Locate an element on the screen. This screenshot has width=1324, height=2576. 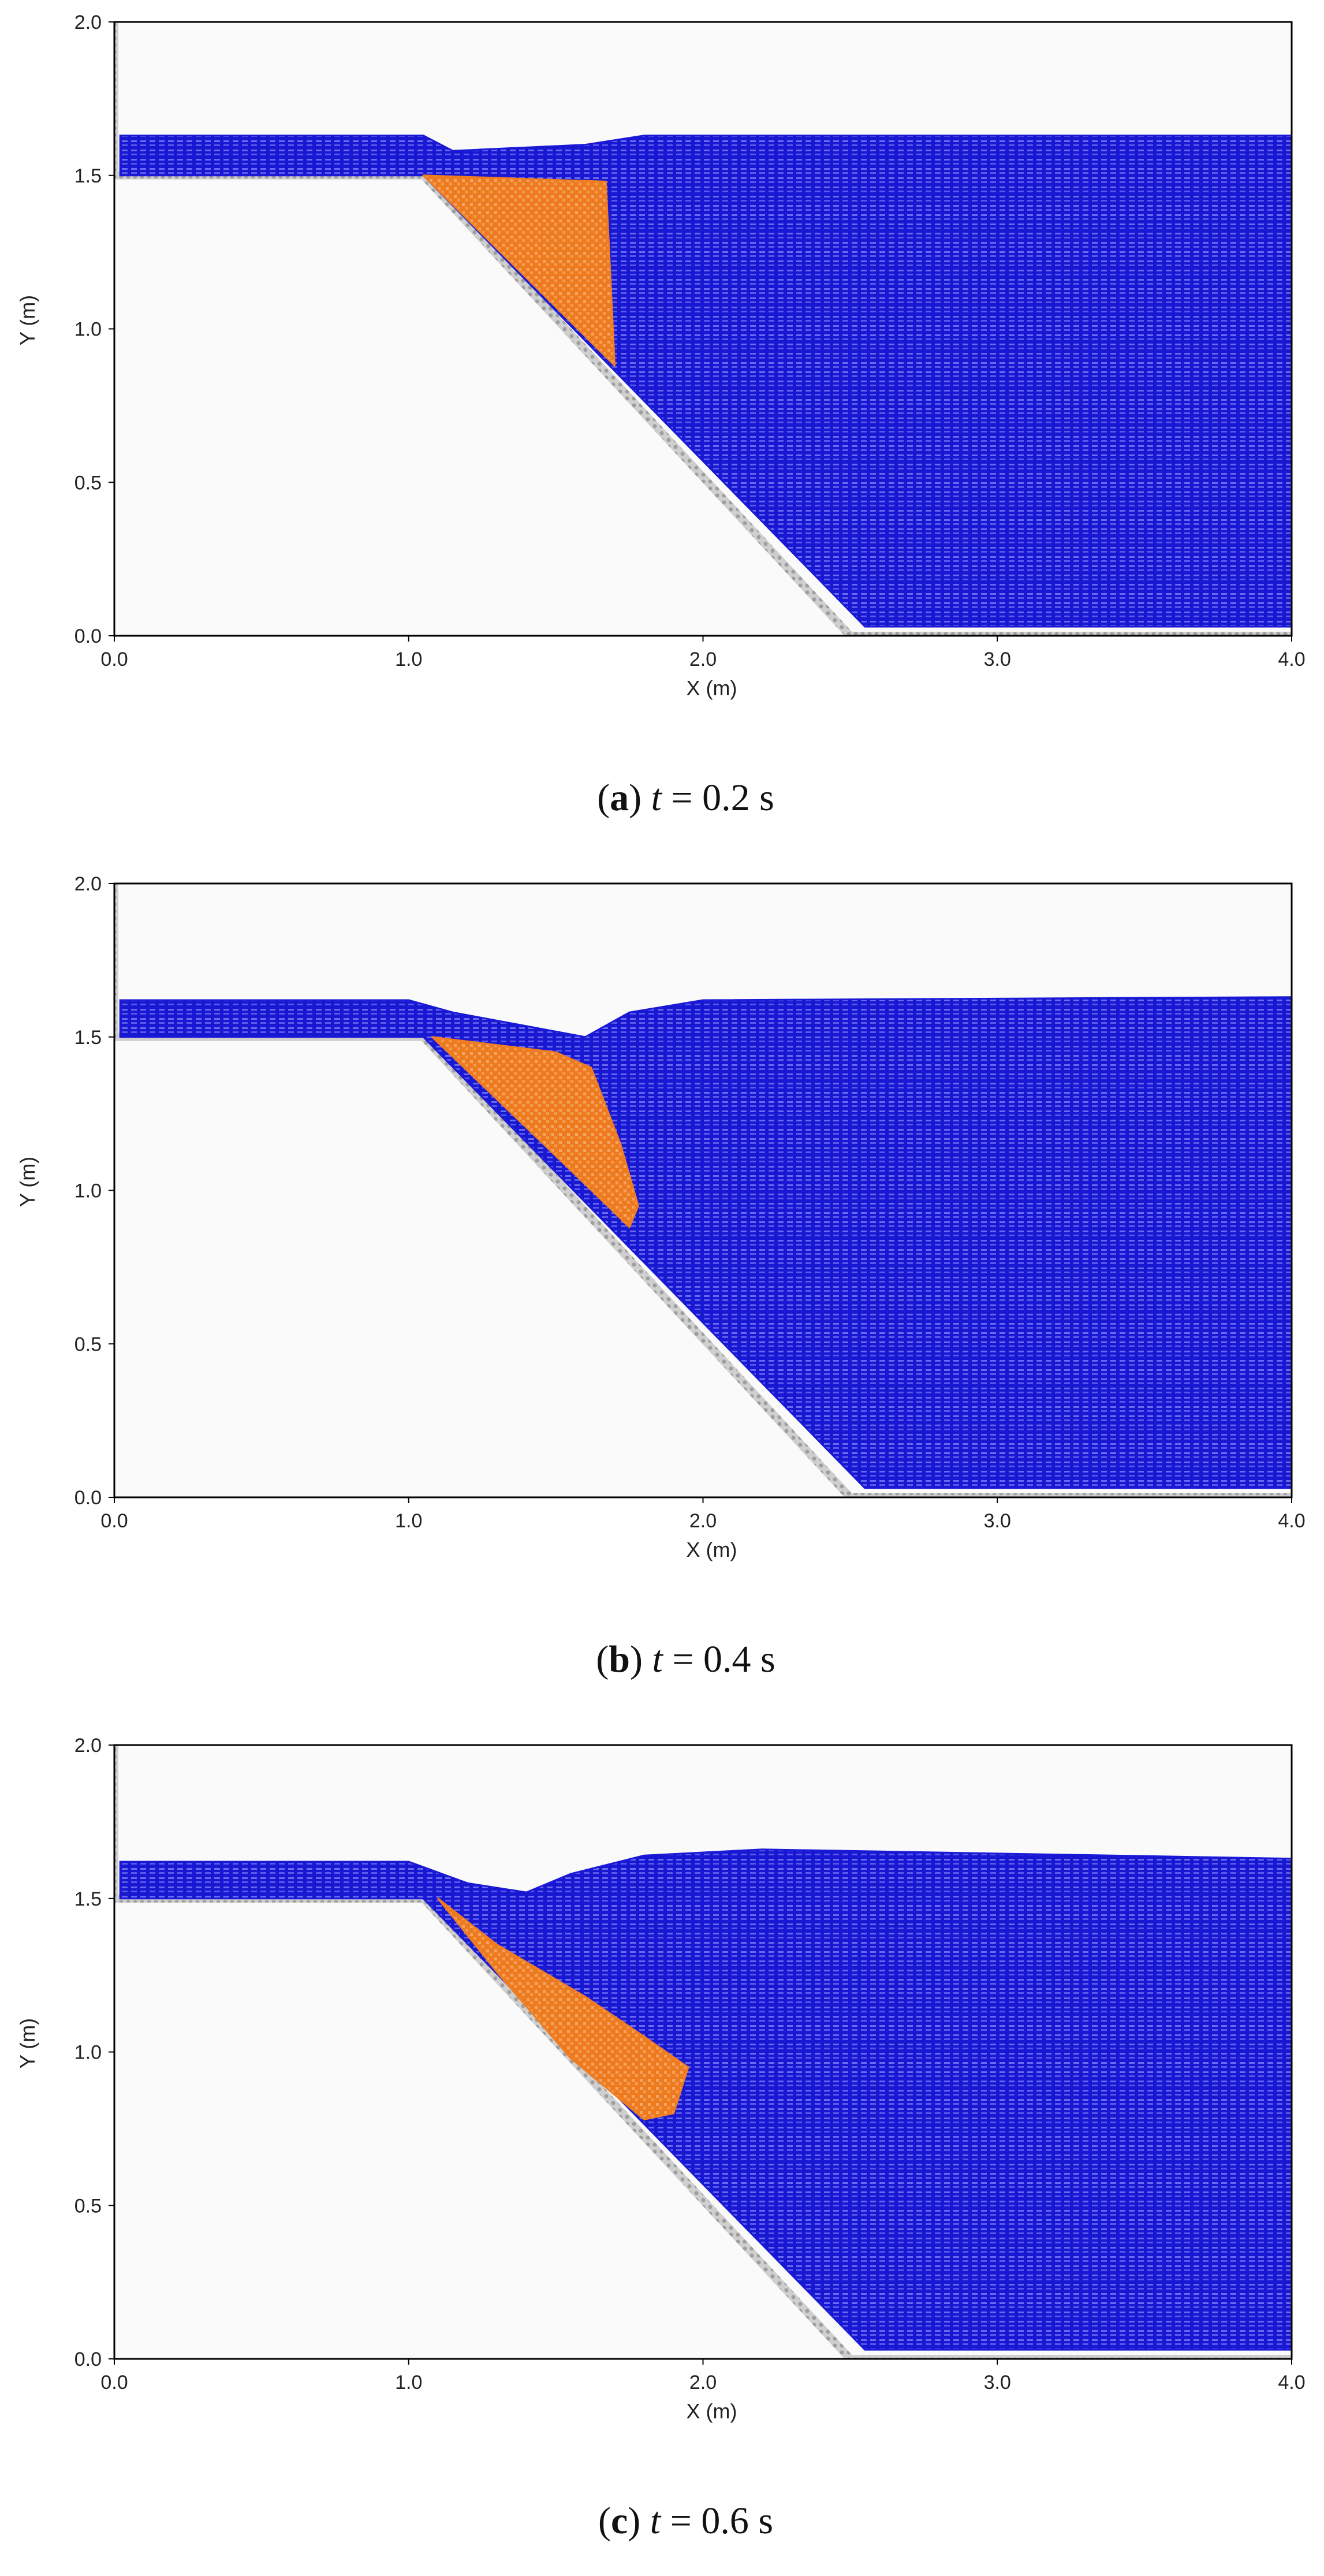
panel-caption: (b) t = 0.4 s is located at coordinates (685, 1659).